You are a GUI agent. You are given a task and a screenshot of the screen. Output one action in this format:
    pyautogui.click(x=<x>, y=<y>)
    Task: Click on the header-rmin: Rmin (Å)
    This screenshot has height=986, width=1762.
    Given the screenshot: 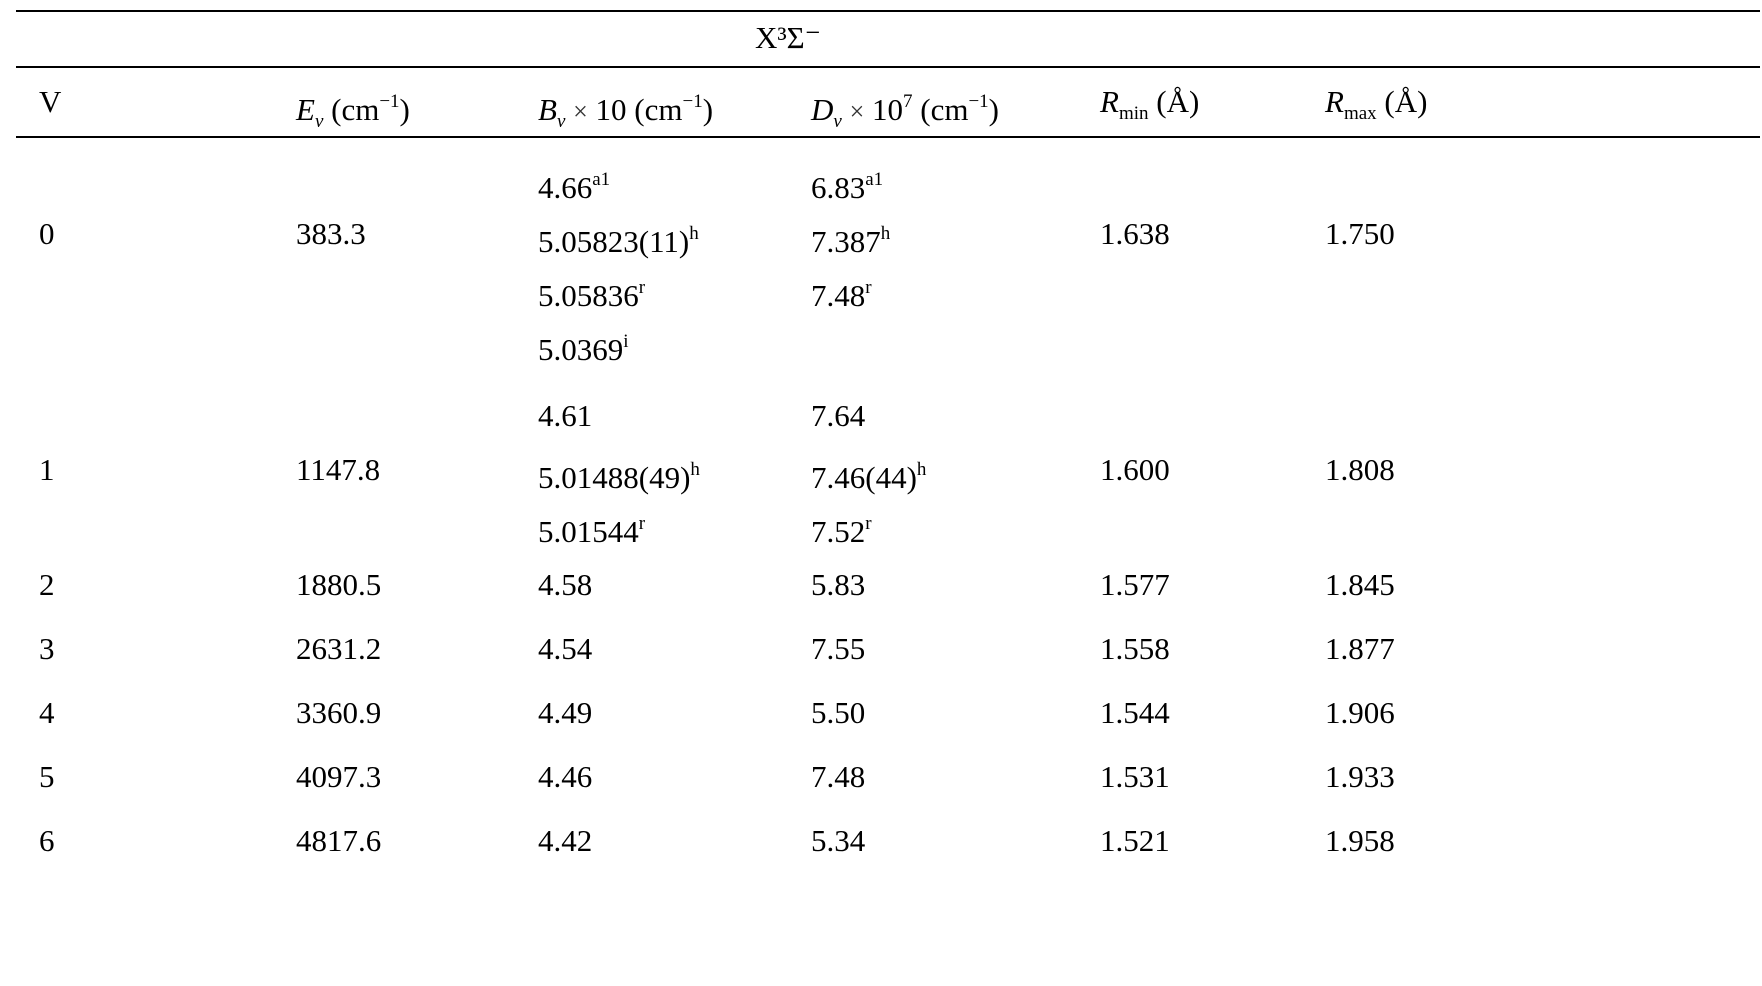 What is the action you would take?
    pyautogui.click(x=1150, y=104)
    